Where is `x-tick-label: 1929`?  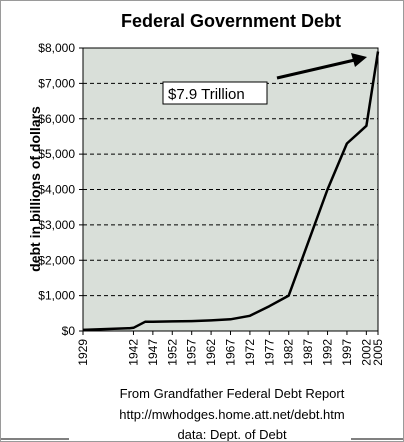
x-tick-label: 1929 is located at coordinates (83, 352).